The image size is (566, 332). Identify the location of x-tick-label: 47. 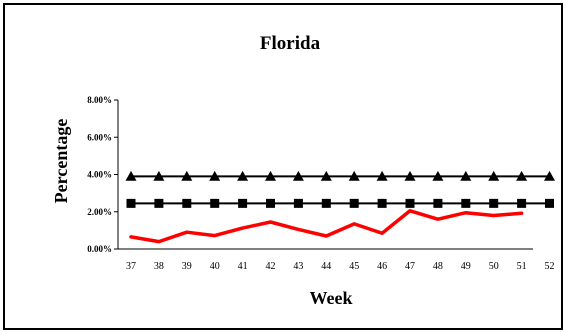
(410, 266).